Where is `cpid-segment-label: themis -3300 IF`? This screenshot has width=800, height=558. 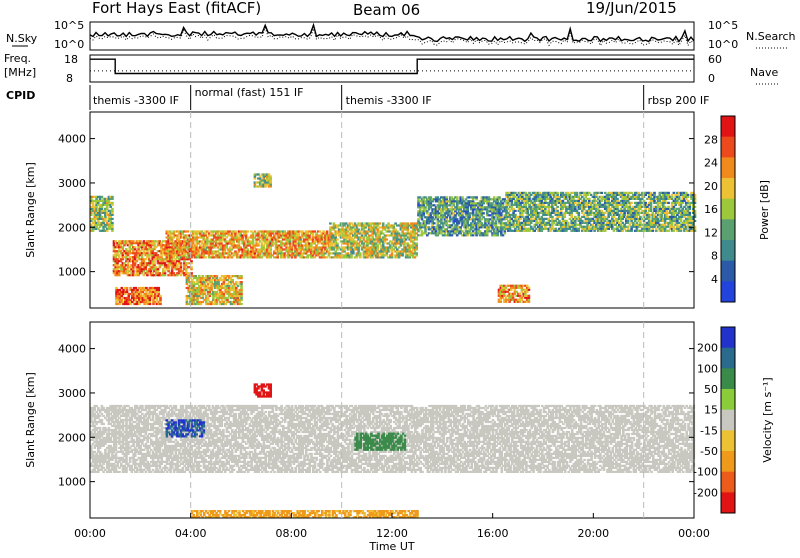
cpid-segment-label: themis -3300 IF is located at coordinates (389, 100).